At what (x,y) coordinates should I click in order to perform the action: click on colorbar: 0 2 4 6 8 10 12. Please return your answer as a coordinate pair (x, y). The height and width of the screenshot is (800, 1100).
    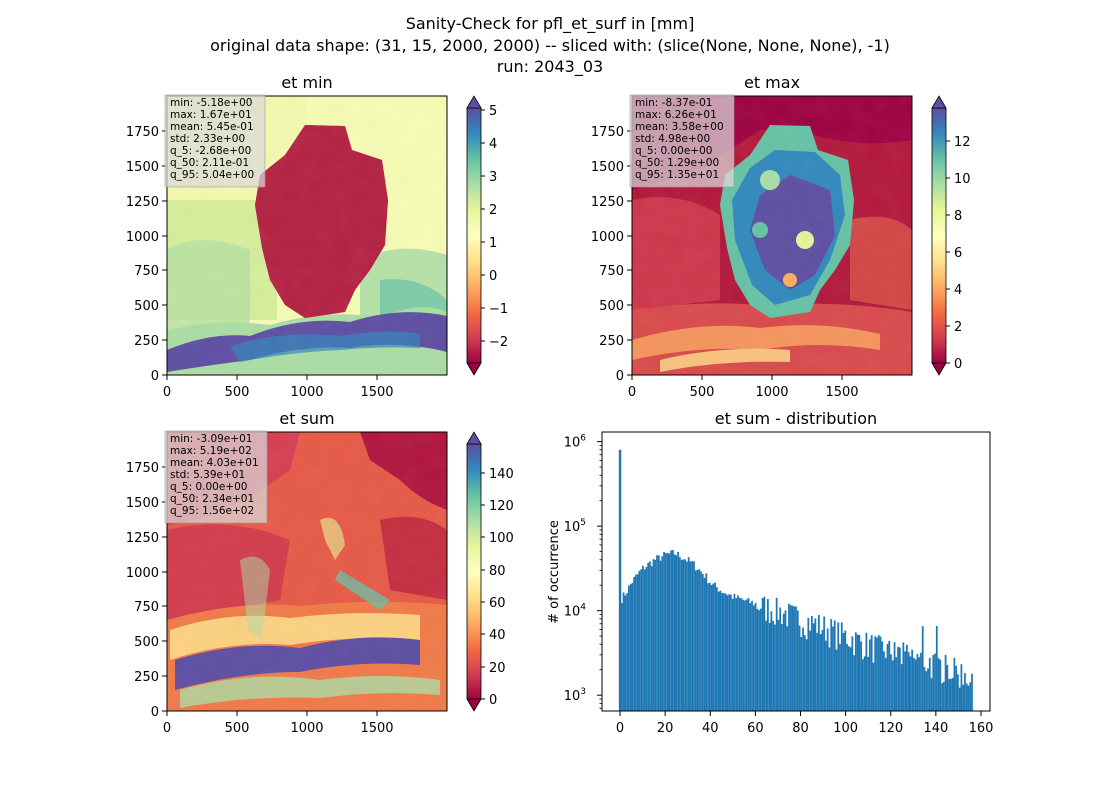
    Looking at the image, I should click on (951, 235).